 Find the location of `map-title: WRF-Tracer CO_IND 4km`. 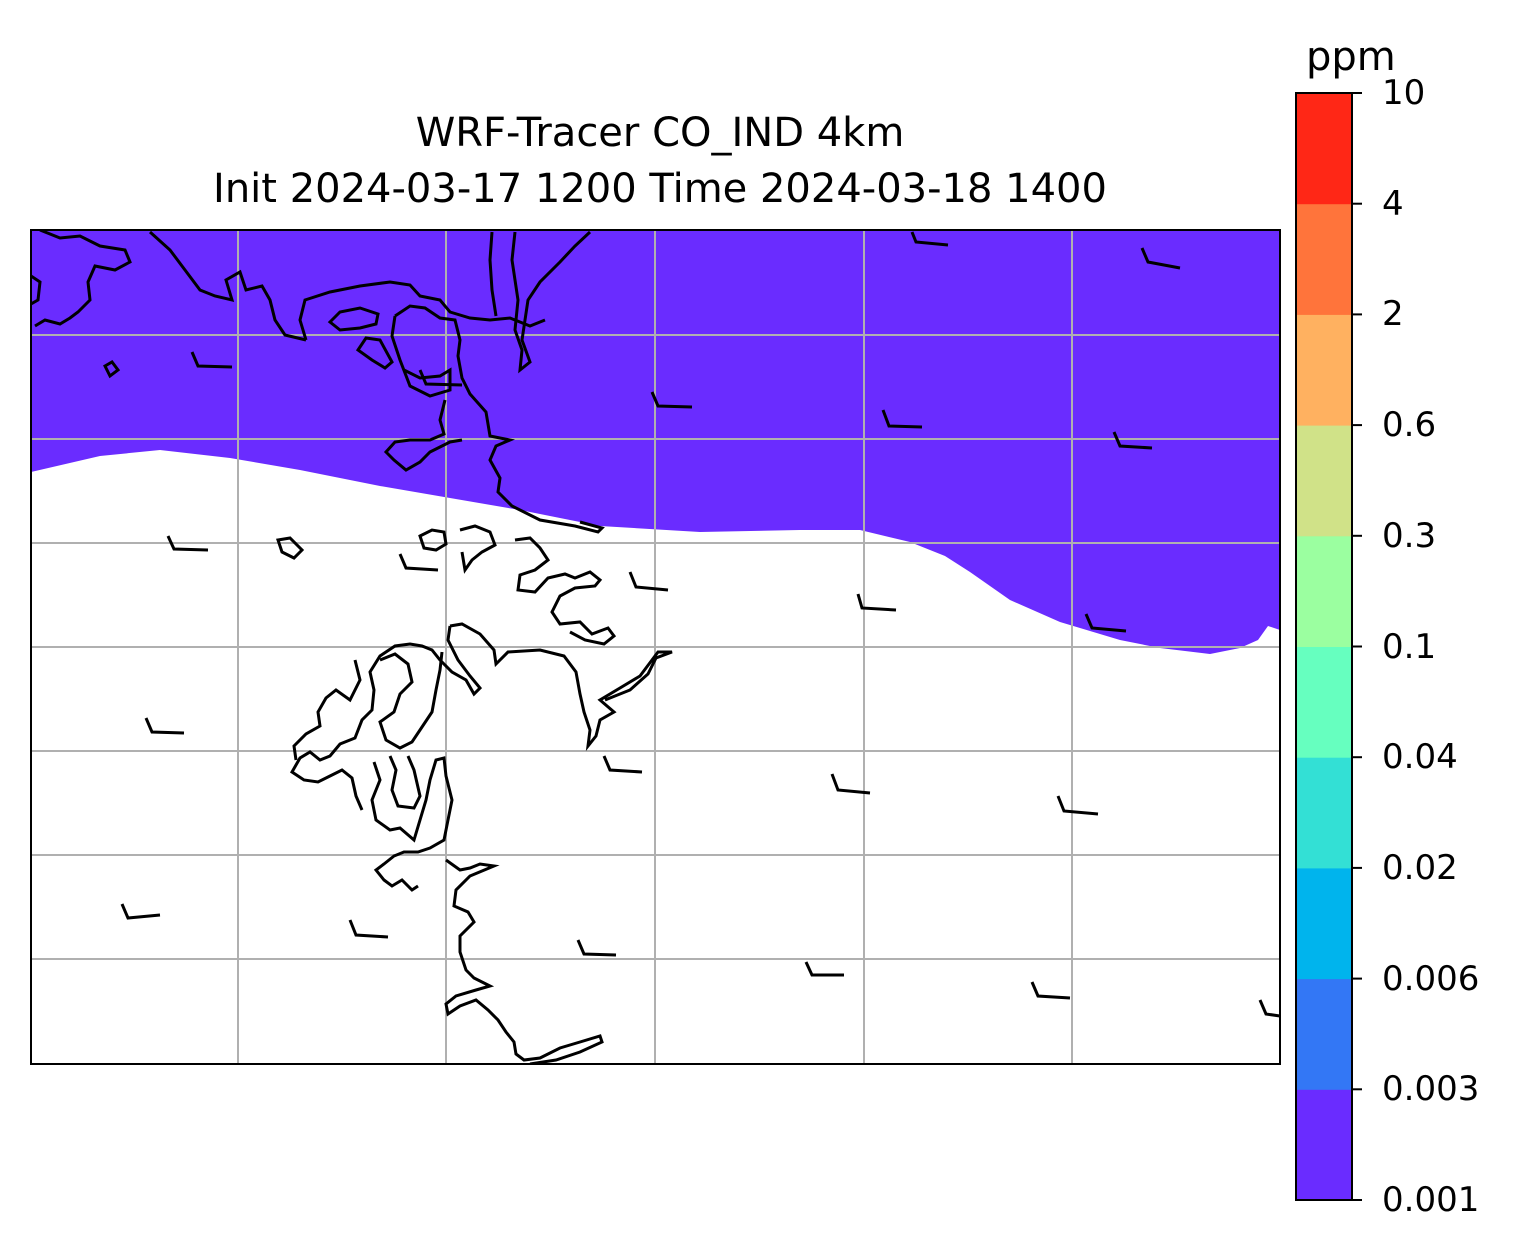

map-title: WRF-Tracer CO_IND 4km is located at coordinates (660, 133).